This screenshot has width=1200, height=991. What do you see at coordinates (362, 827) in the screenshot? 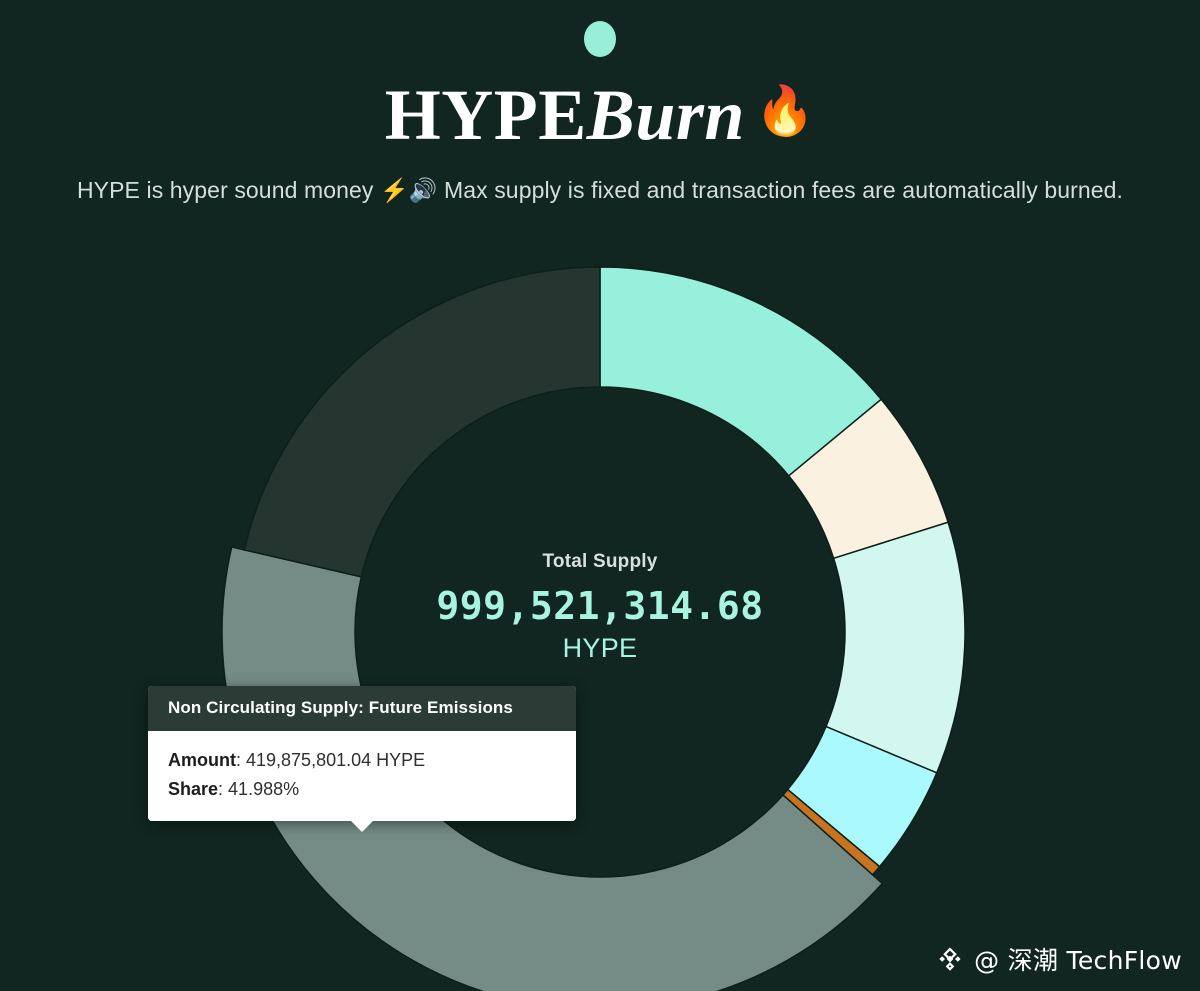
I see `tooltip-arrow-icon` at bounding box center [362, 827].